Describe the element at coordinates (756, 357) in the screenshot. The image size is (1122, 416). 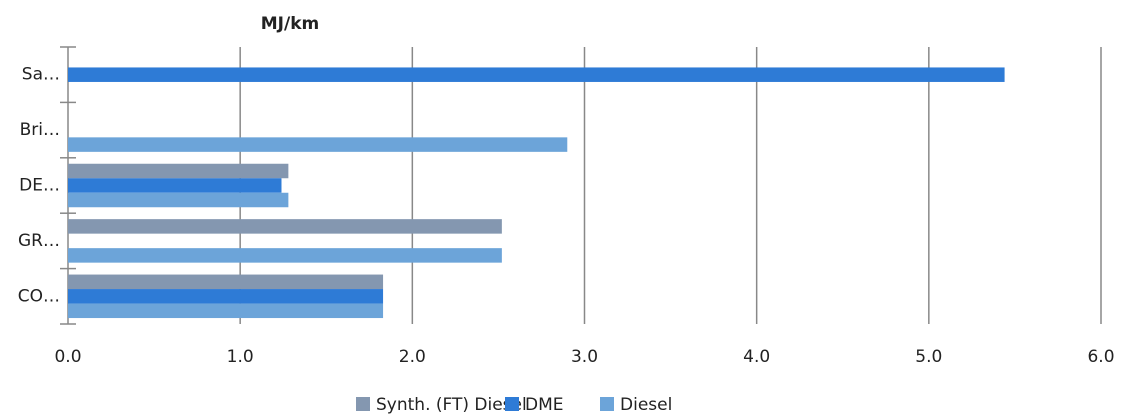
I see `x-tick-label: 4.0` at that location.